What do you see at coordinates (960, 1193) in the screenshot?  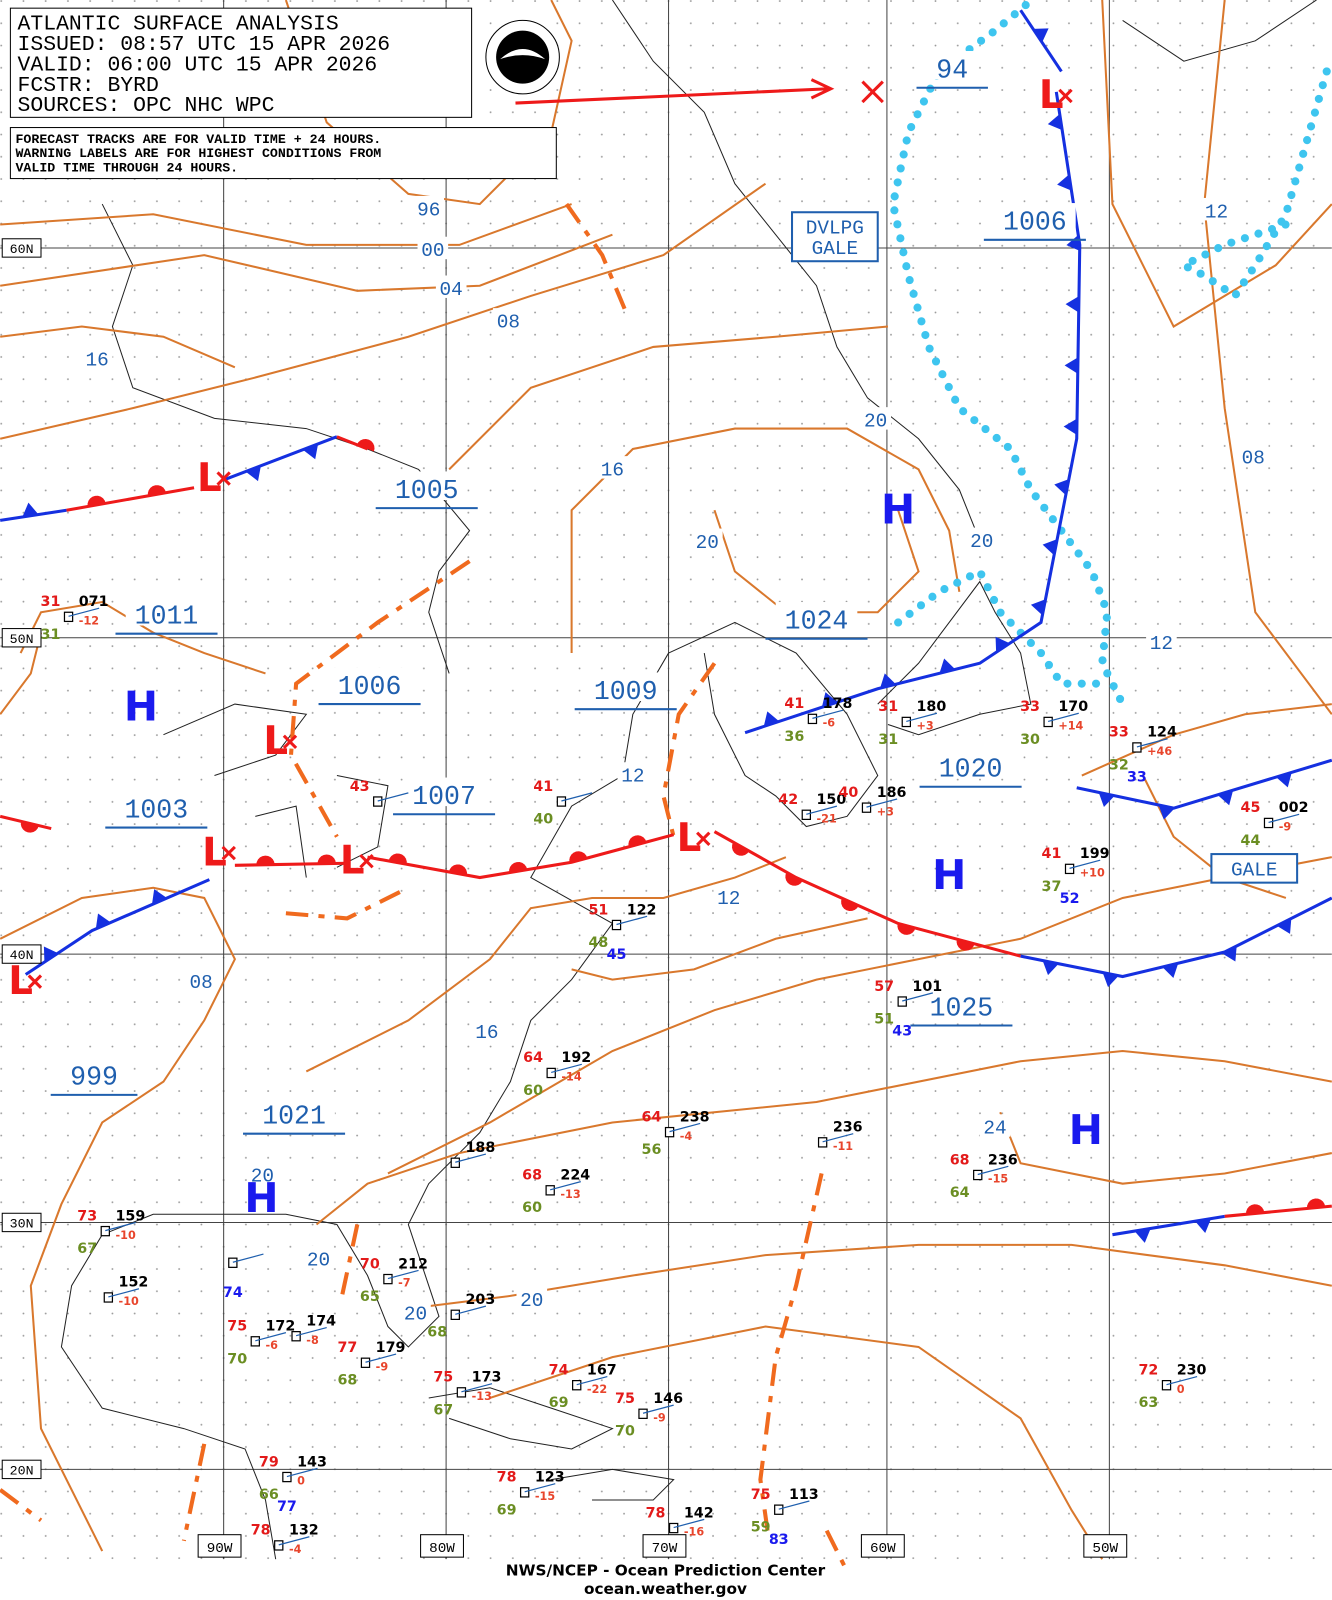 I see `station-dewpoint: 64` at bounding box center [960, 1193].